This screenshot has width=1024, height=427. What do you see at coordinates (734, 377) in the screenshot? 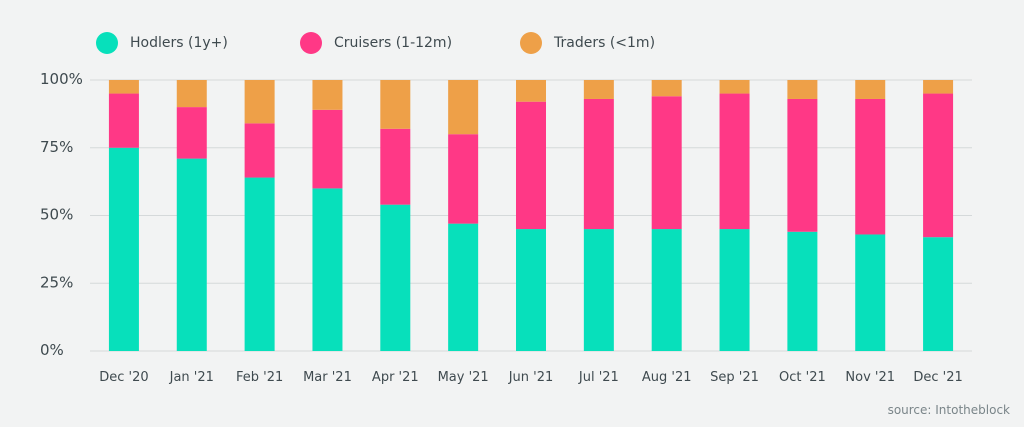
I see `x-tick-label: Sep '21` at bounding box center [734, 377].